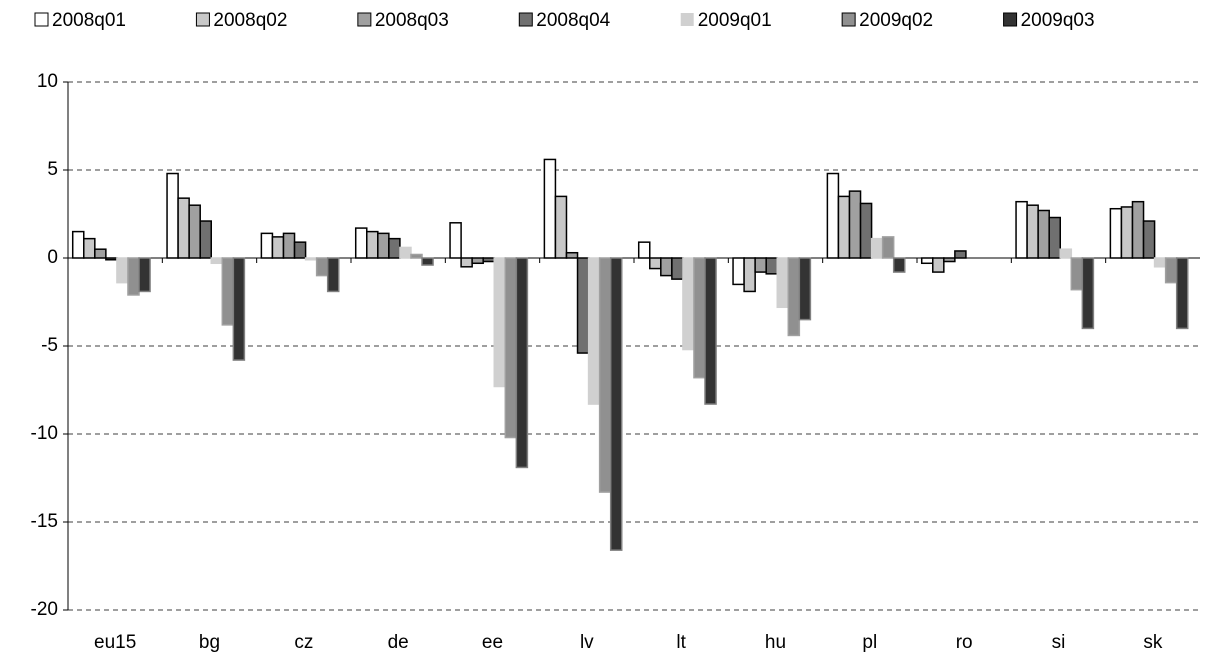 Image resolution: width=1207 pixels, height=662 pixels. Describe the element at coordinates (681, 642) in the screenshot. I see `x-tick-label: lt` at that location.